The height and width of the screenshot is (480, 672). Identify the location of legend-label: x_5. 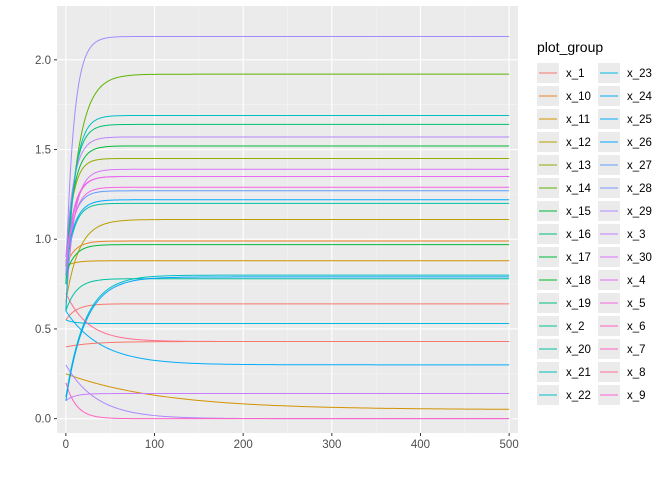
(636, 304).